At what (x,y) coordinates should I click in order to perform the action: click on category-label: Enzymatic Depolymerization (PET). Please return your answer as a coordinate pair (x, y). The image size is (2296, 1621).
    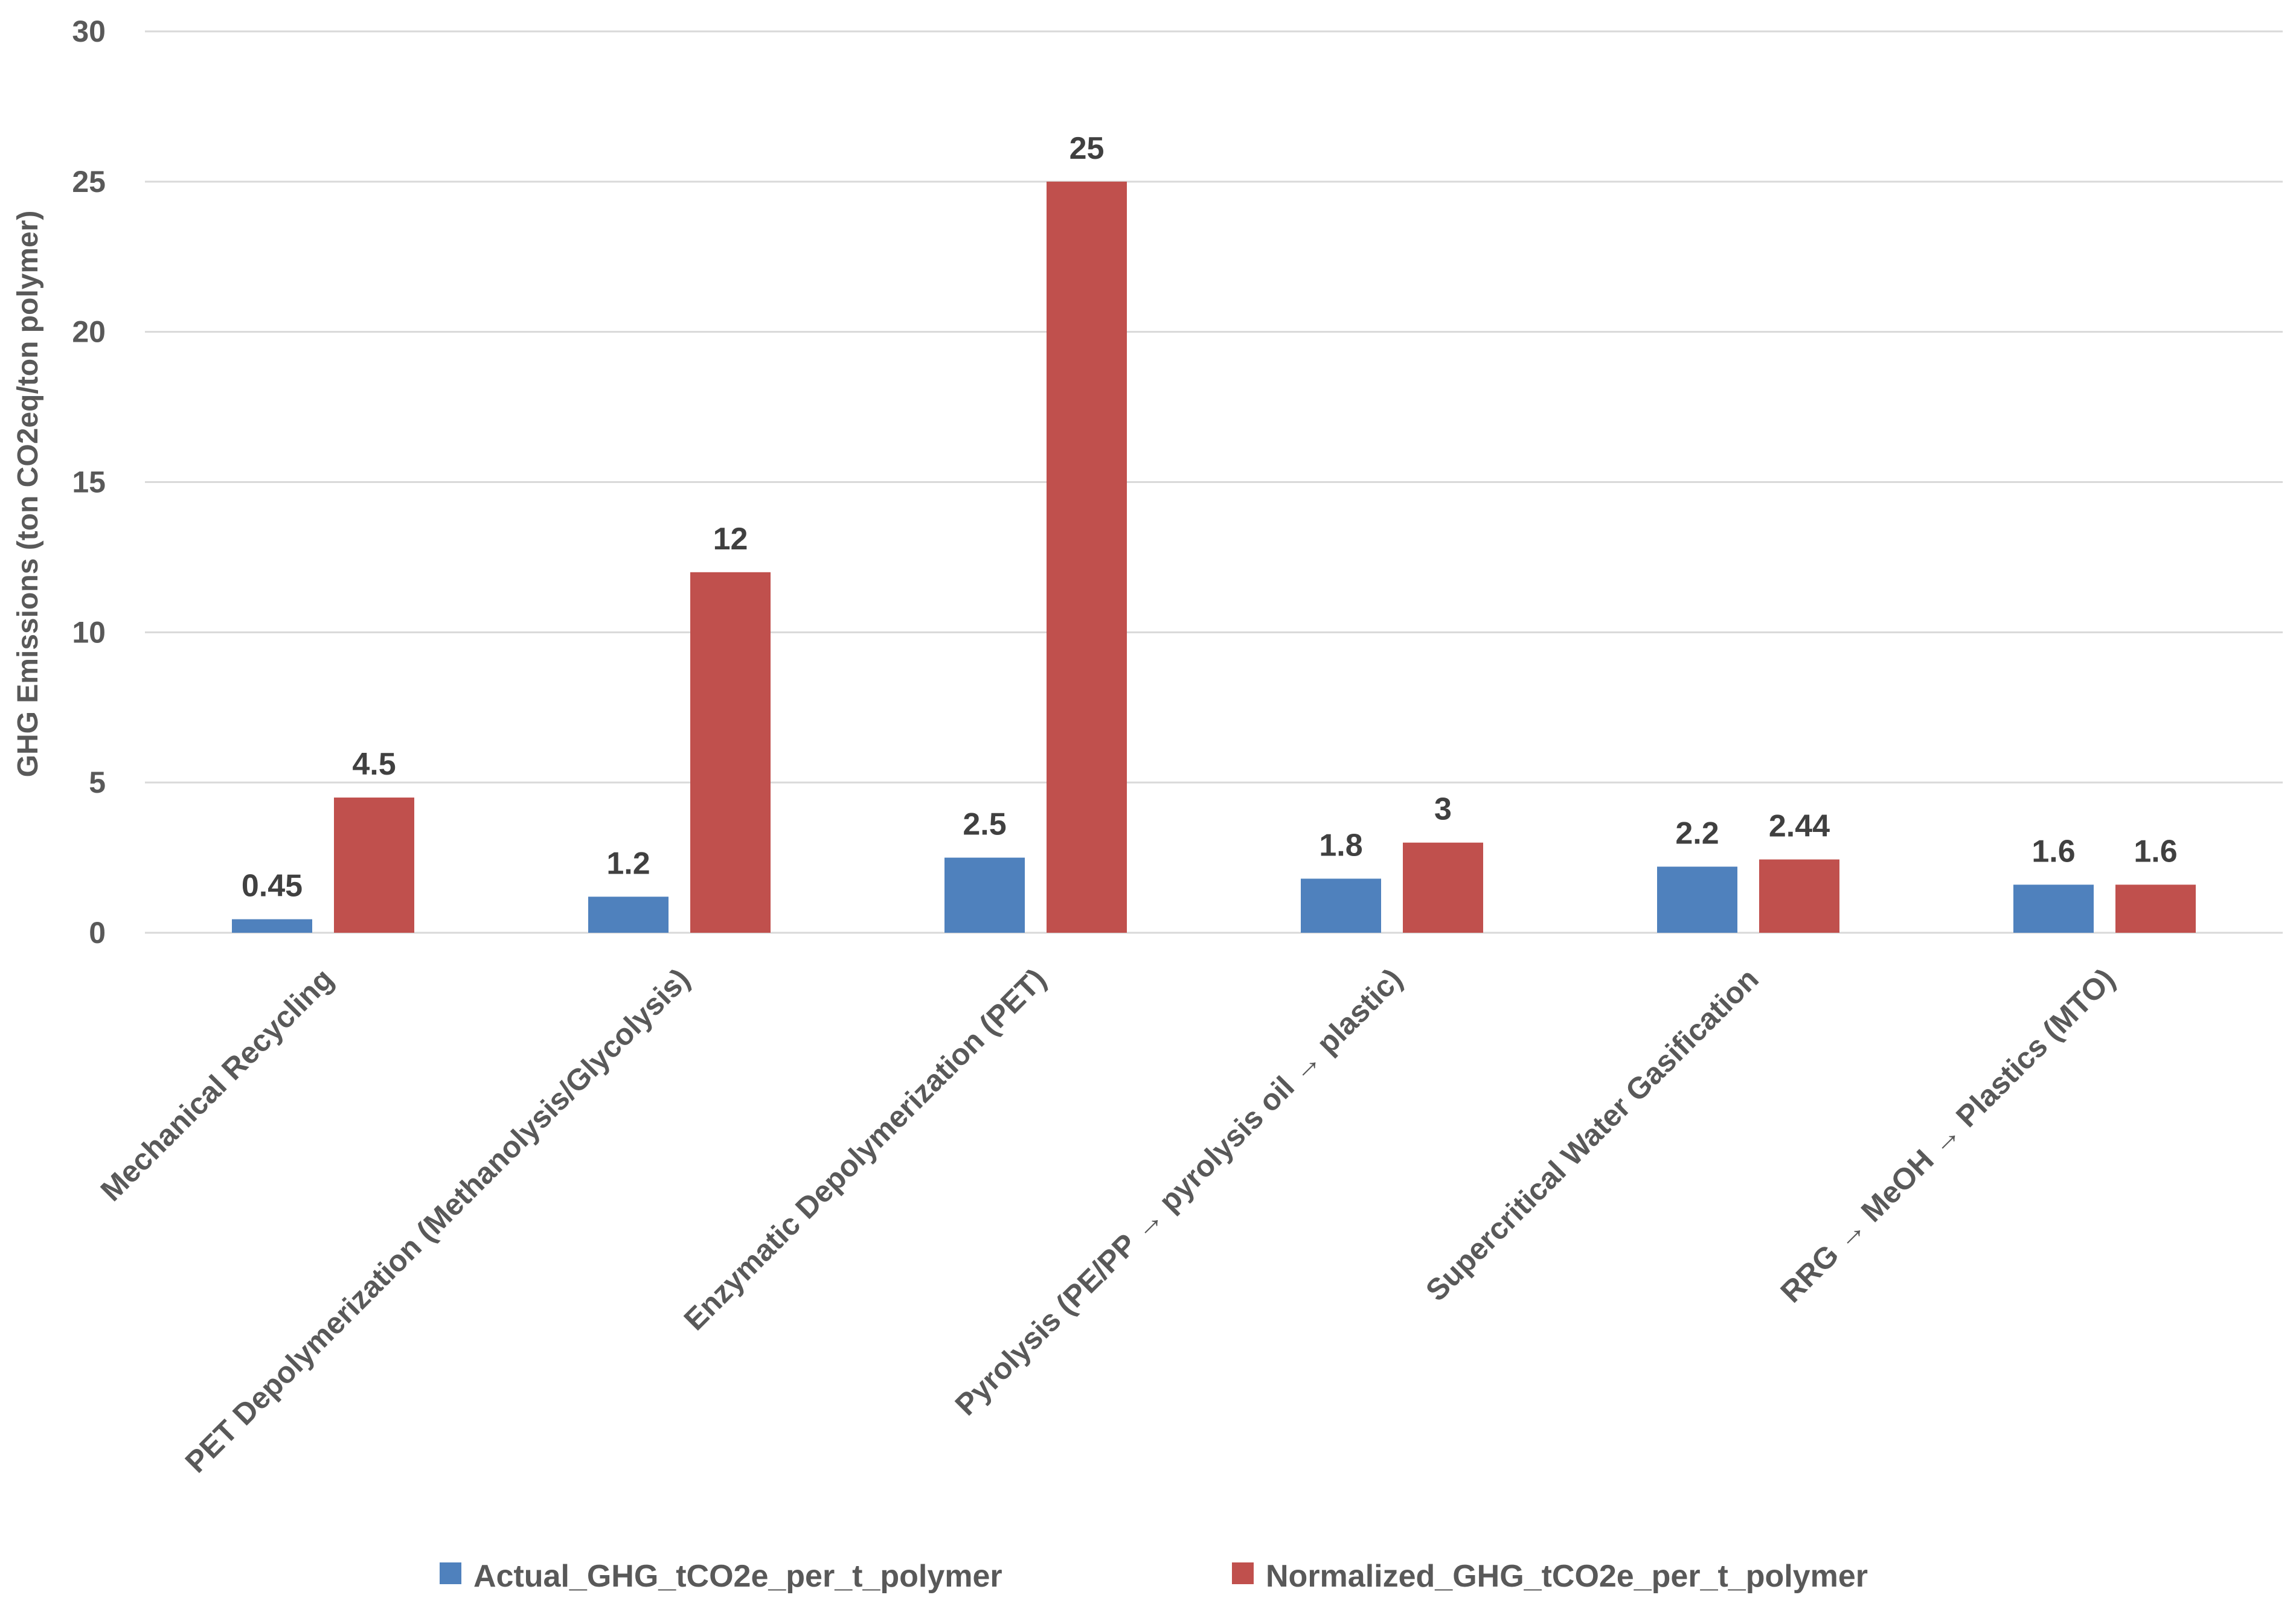
    Looking at the image, I should click on (866, 1149).